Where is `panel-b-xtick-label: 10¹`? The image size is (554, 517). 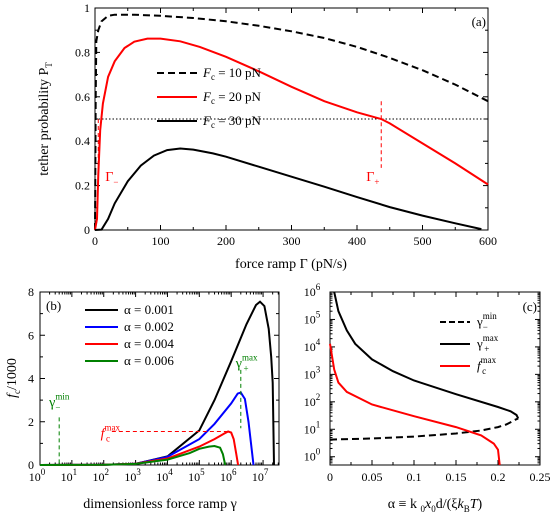 panel-b-xtick-label: 10¹ is located at coordinates (69, 475).